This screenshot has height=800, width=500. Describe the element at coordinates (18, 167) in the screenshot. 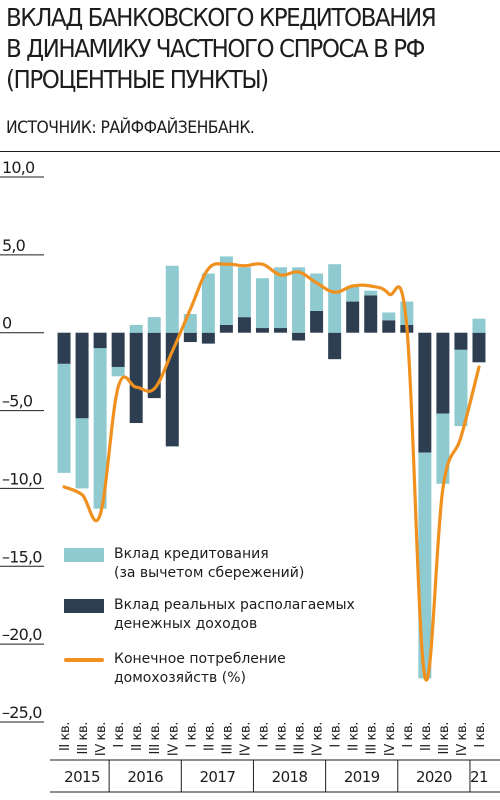

I see `y-tick-label: 10,0` at that location.